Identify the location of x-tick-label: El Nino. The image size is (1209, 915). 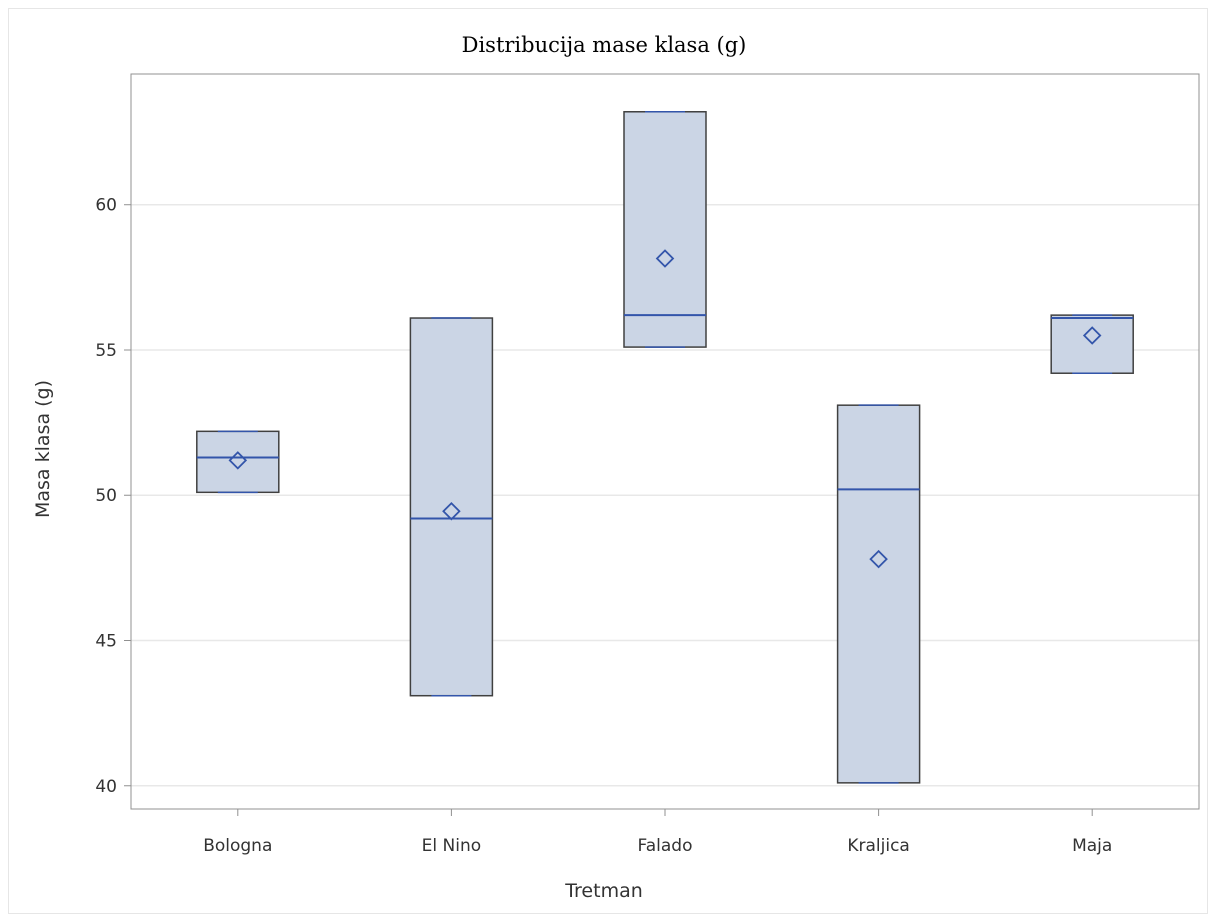
(451, 846).